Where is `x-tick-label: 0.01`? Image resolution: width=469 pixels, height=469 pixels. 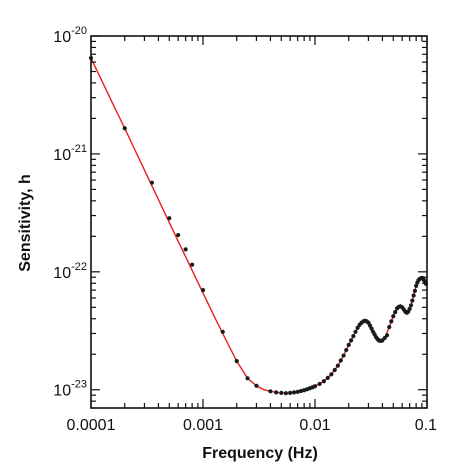 x-tick-label: 0.01 is located at coordinates (314, 425).